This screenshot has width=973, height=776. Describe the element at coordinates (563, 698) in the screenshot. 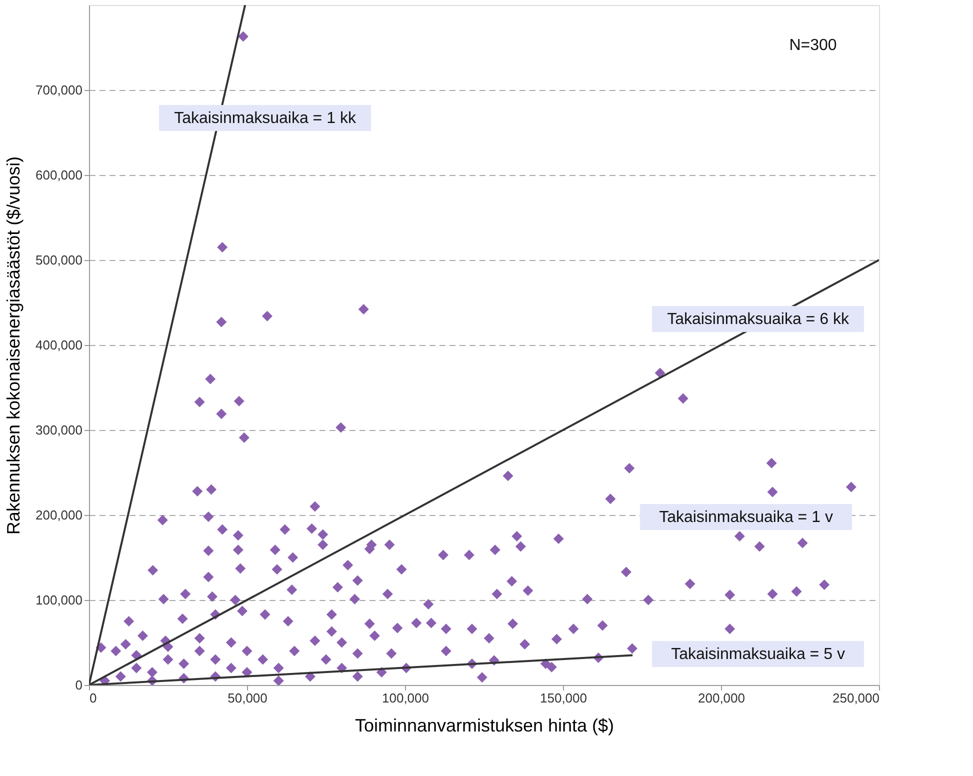

I see `x-tick-label: 150,000` at that location.